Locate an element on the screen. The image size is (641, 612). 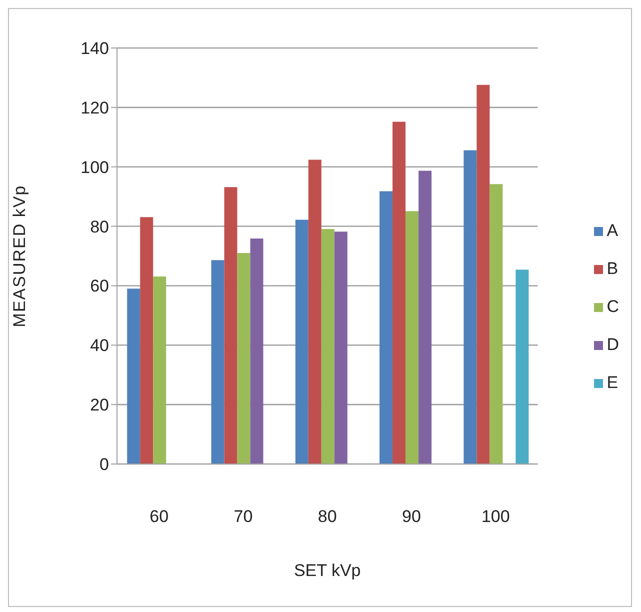
legend-label: D is located at coordinates (612, 344).